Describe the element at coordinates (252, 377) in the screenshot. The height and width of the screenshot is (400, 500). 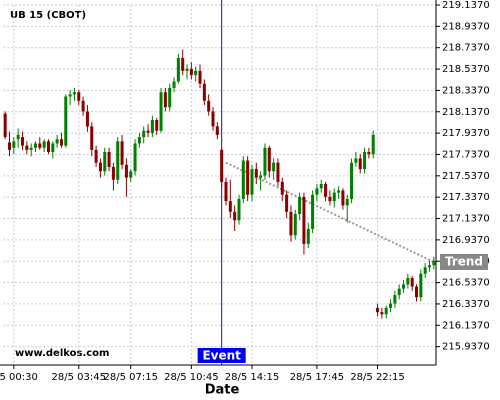
I see `x-tick-label: 28/5 14:15` at that location.